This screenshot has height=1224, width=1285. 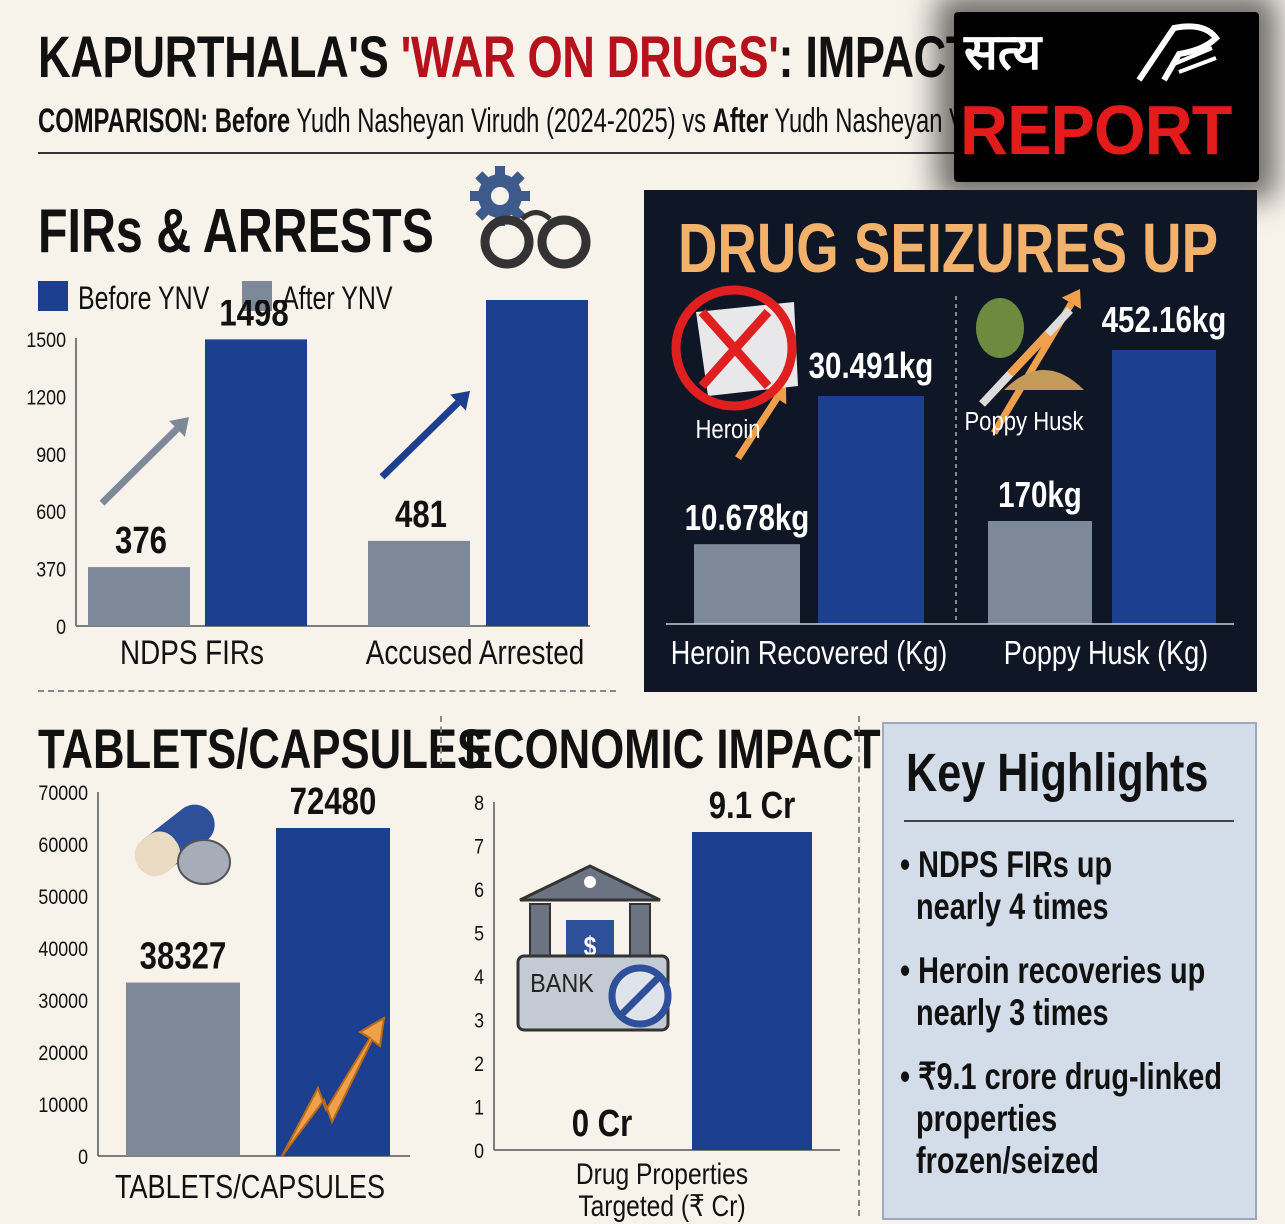 I want to click on x-category-label: TABLETS/CAPSULES, so click(x=250, y=1188).